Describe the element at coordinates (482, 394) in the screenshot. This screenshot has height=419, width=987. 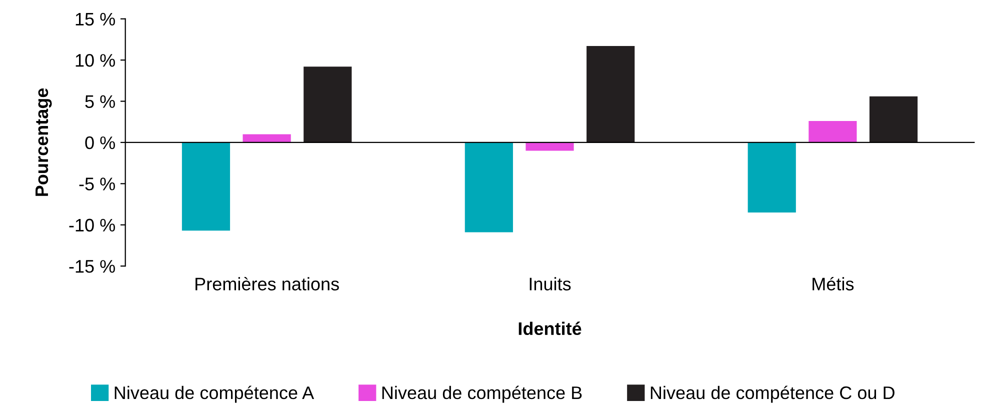
I see `legend-label: Niveau de compétence B` at that location.